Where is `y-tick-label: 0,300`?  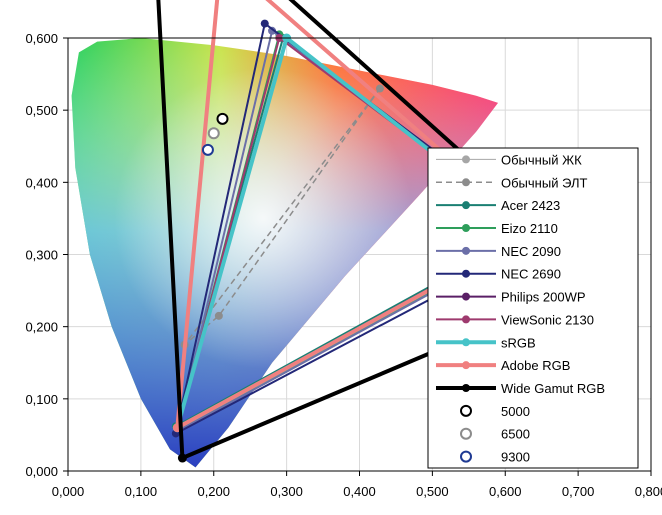
y-tick-label: 0,300 is located at coordinates (41, 255).